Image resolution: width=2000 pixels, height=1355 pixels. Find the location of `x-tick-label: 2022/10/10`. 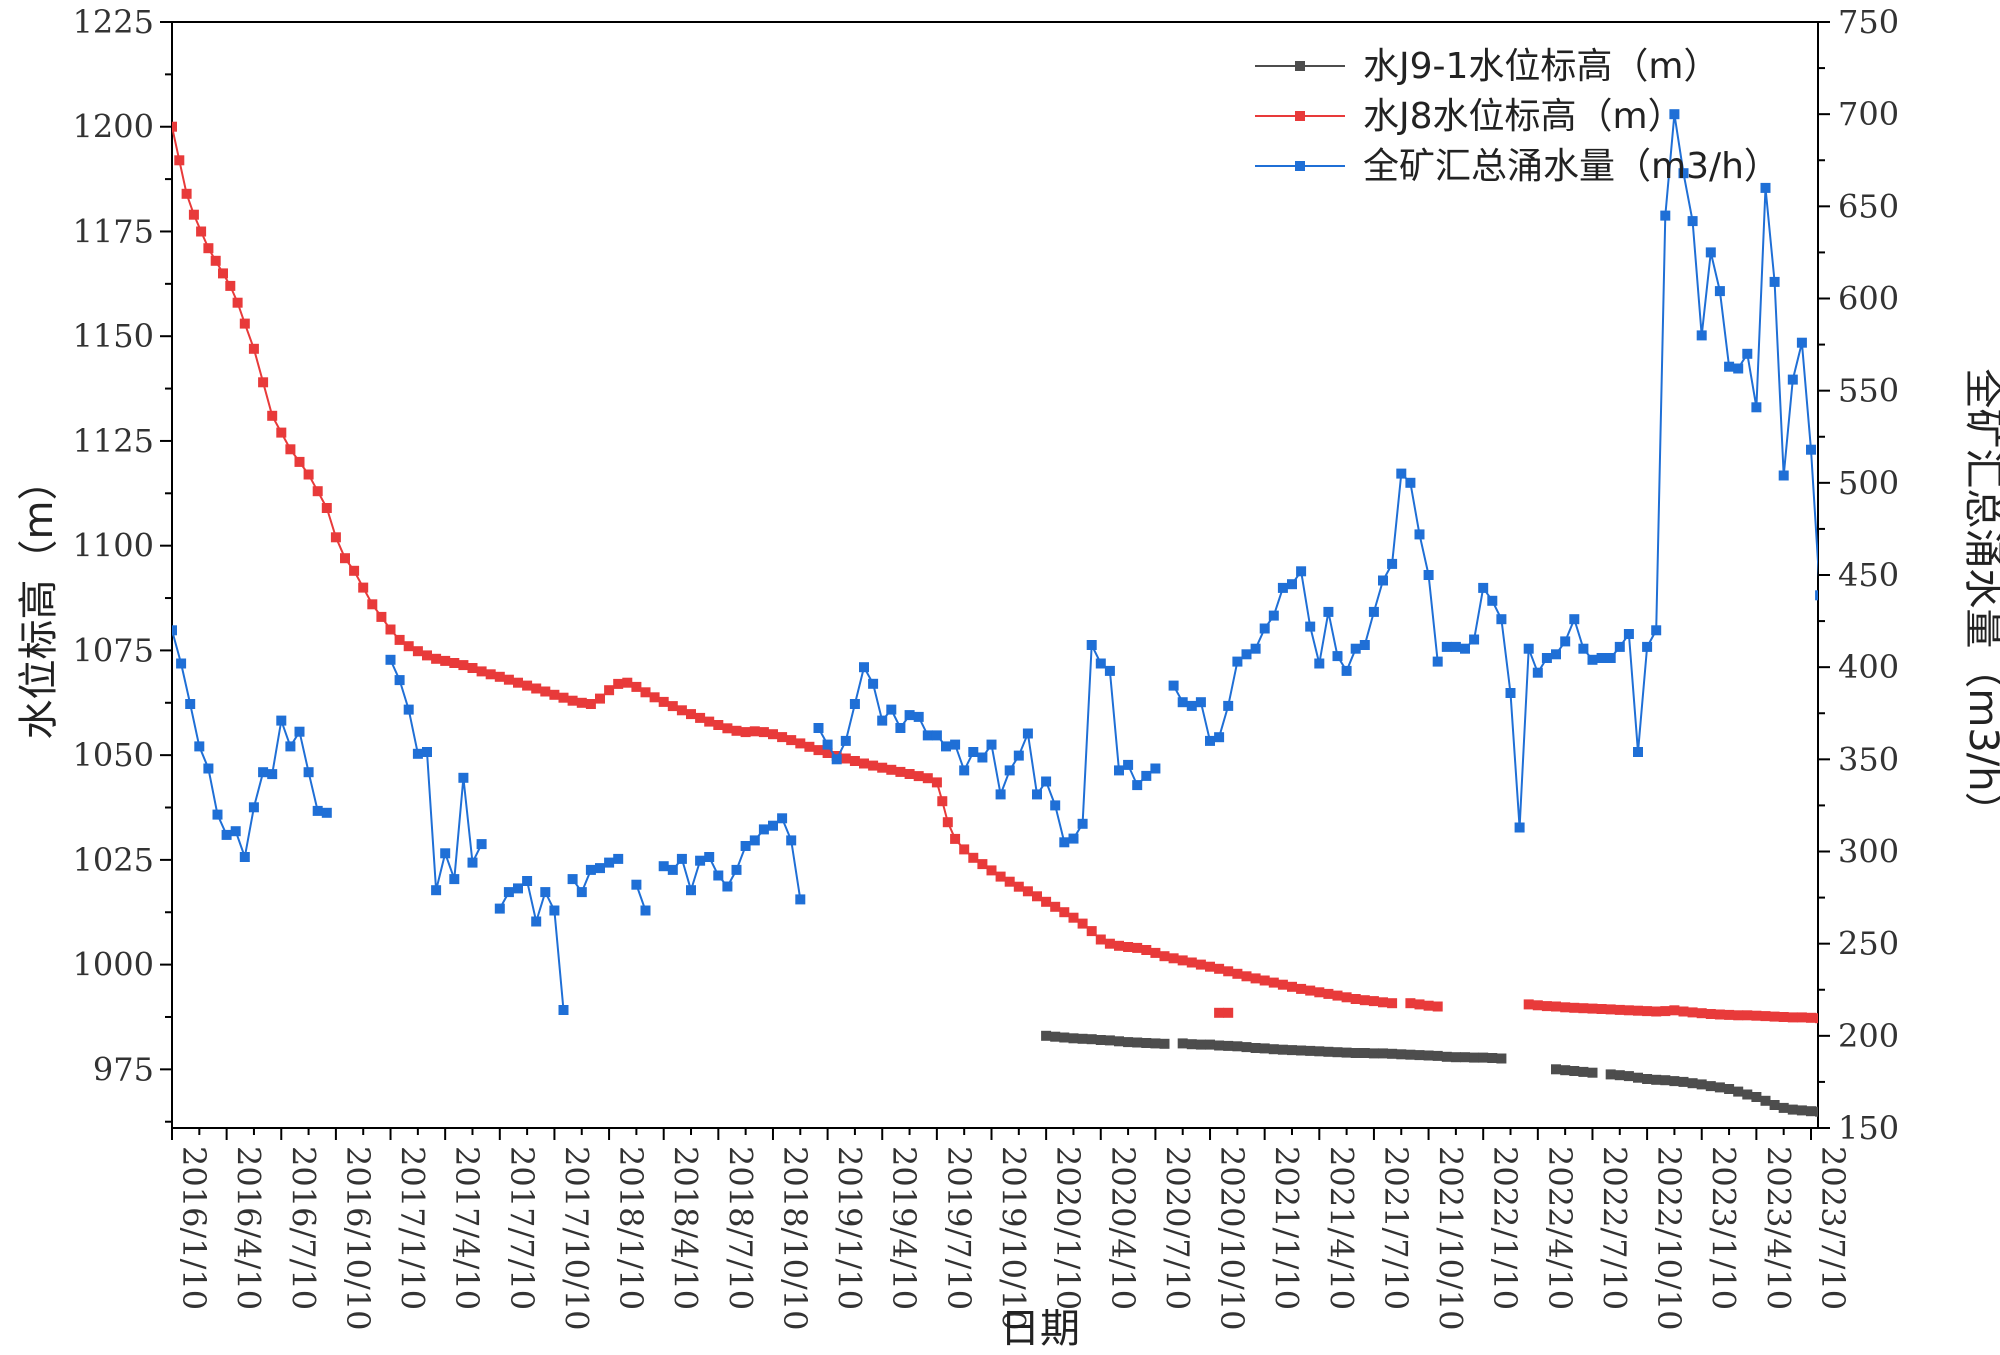

x-tick-label: 2022/10/10 is located at coordinates (1669, 1238).